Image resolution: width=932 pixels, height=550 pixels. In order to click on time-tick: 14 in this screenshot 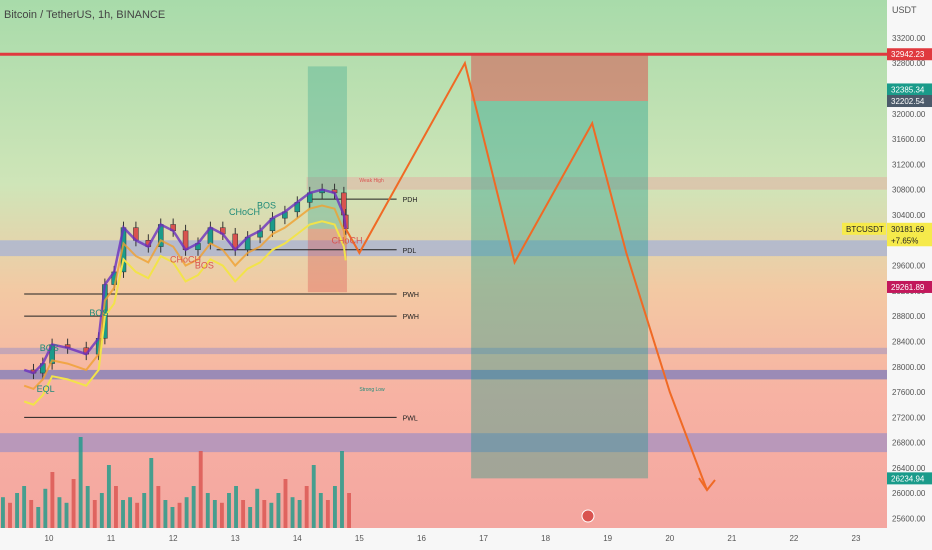, I will do `click(297, 538)`.